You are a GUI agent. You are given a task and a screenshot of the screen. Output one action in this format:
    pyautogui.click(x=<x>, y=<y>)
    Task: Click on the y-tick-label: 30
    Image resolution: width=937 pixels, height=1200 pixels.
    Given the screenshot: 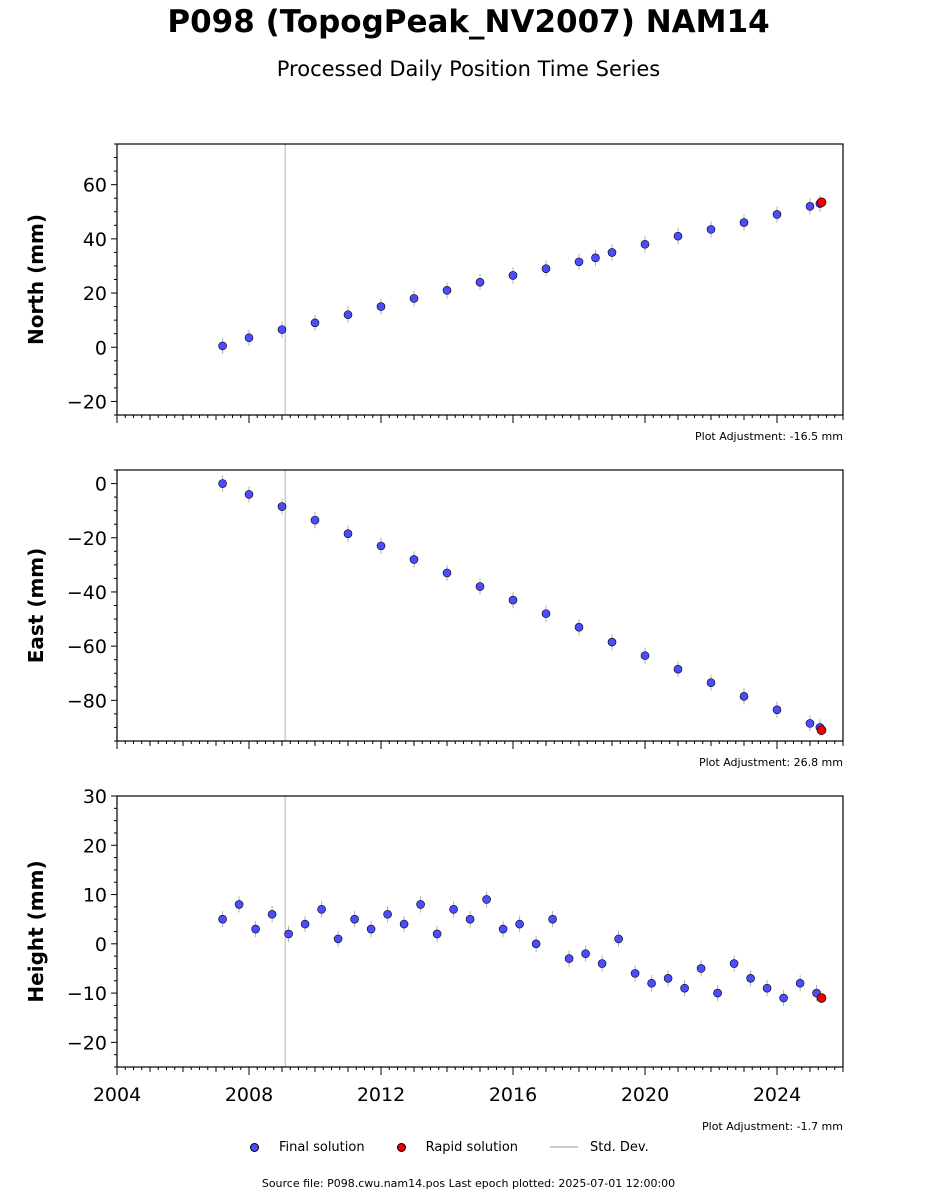 What is the action you would take?
    pyautogui.click(x=95, y=797)
    